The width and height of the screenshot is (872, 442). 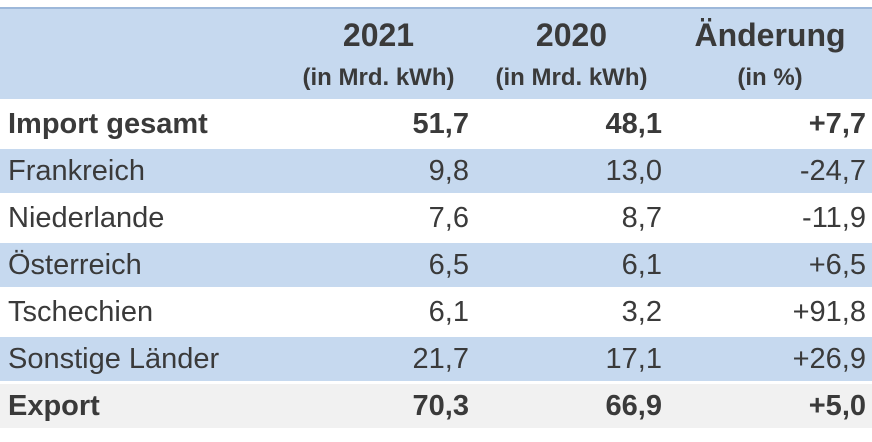 What do you see at coordinates (108, 123) in the screenshot?
I see `row-label: Import gesamt` at bounding box center [108, 123].